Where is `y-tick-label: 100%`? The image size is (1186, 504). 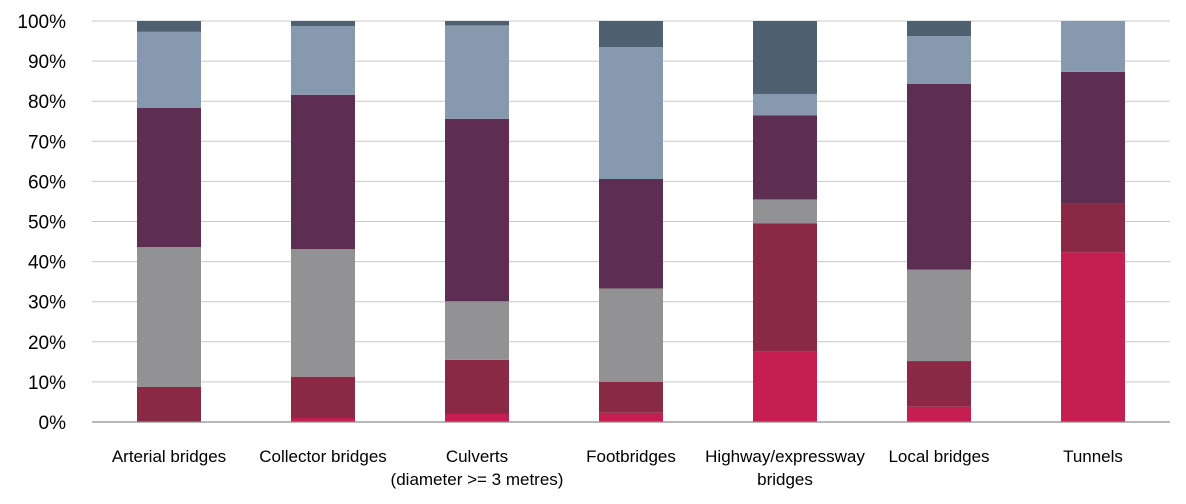
y-tick-label: 100% is located at coordinates (41, 22).